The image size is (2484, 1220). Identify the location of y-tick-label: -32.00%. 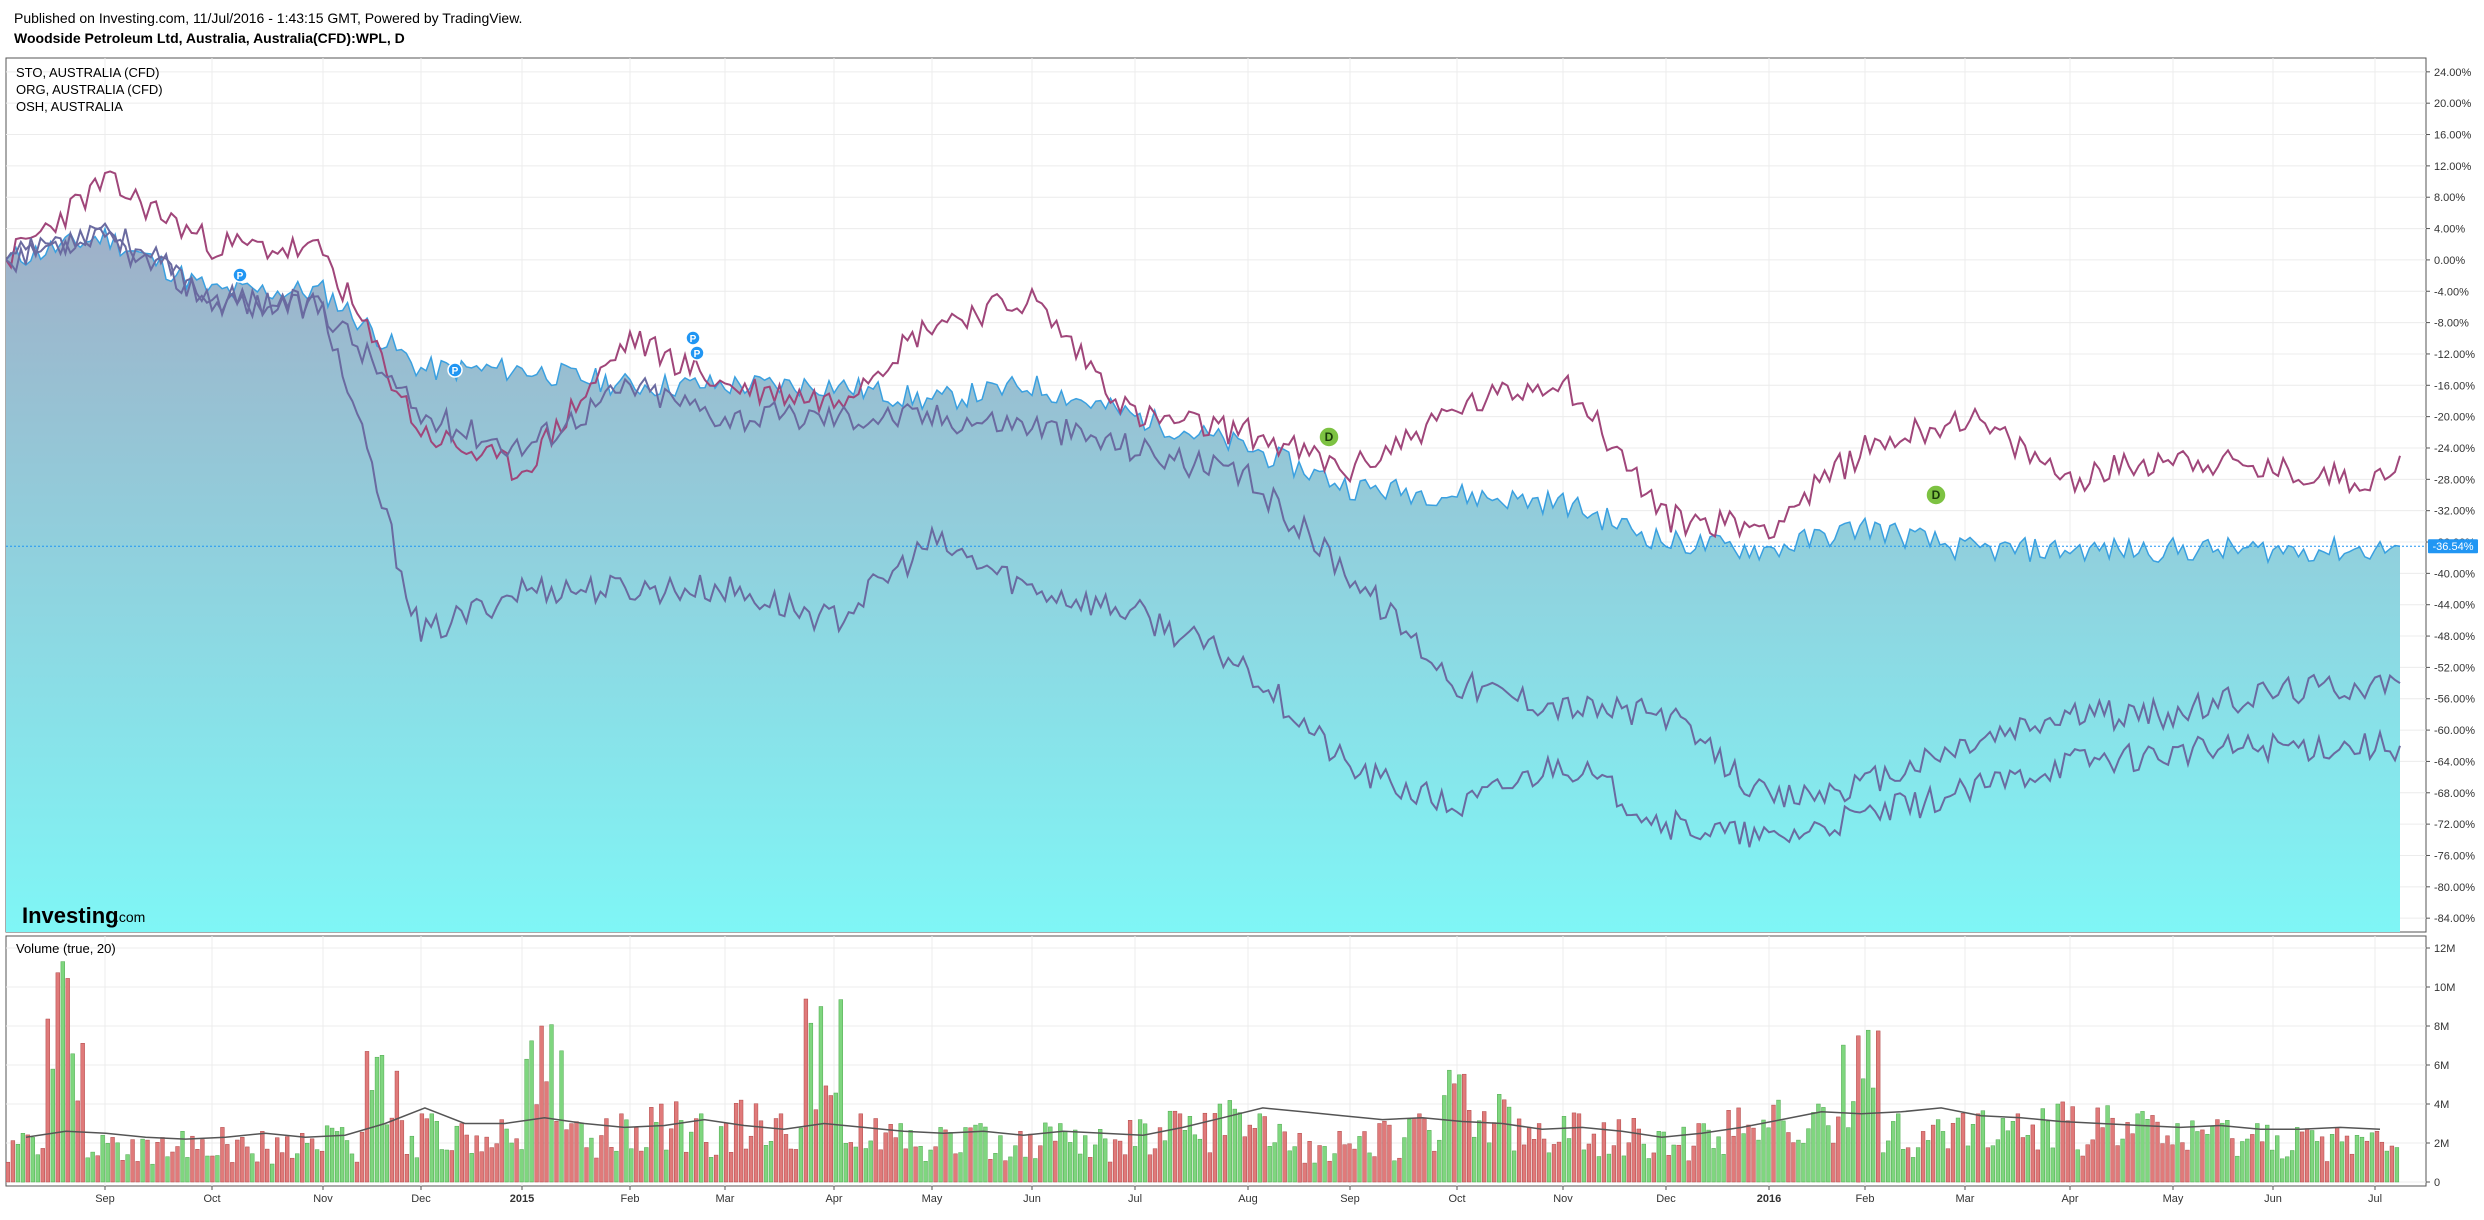
(2454, 512).